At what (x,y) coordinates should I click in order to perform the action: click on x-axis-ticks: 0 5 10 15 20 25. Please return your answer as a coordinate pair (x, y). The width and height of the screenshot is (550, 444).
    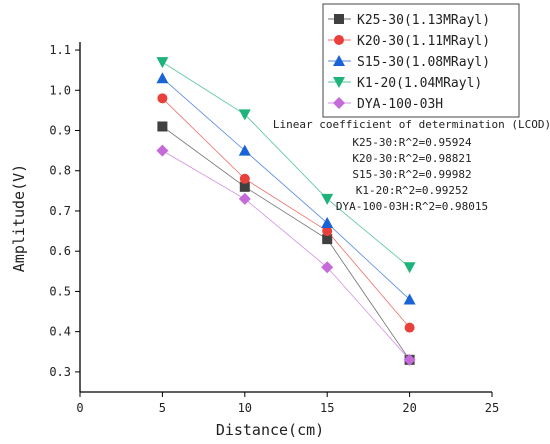
    Looking at the image, I should click on (287, 403).